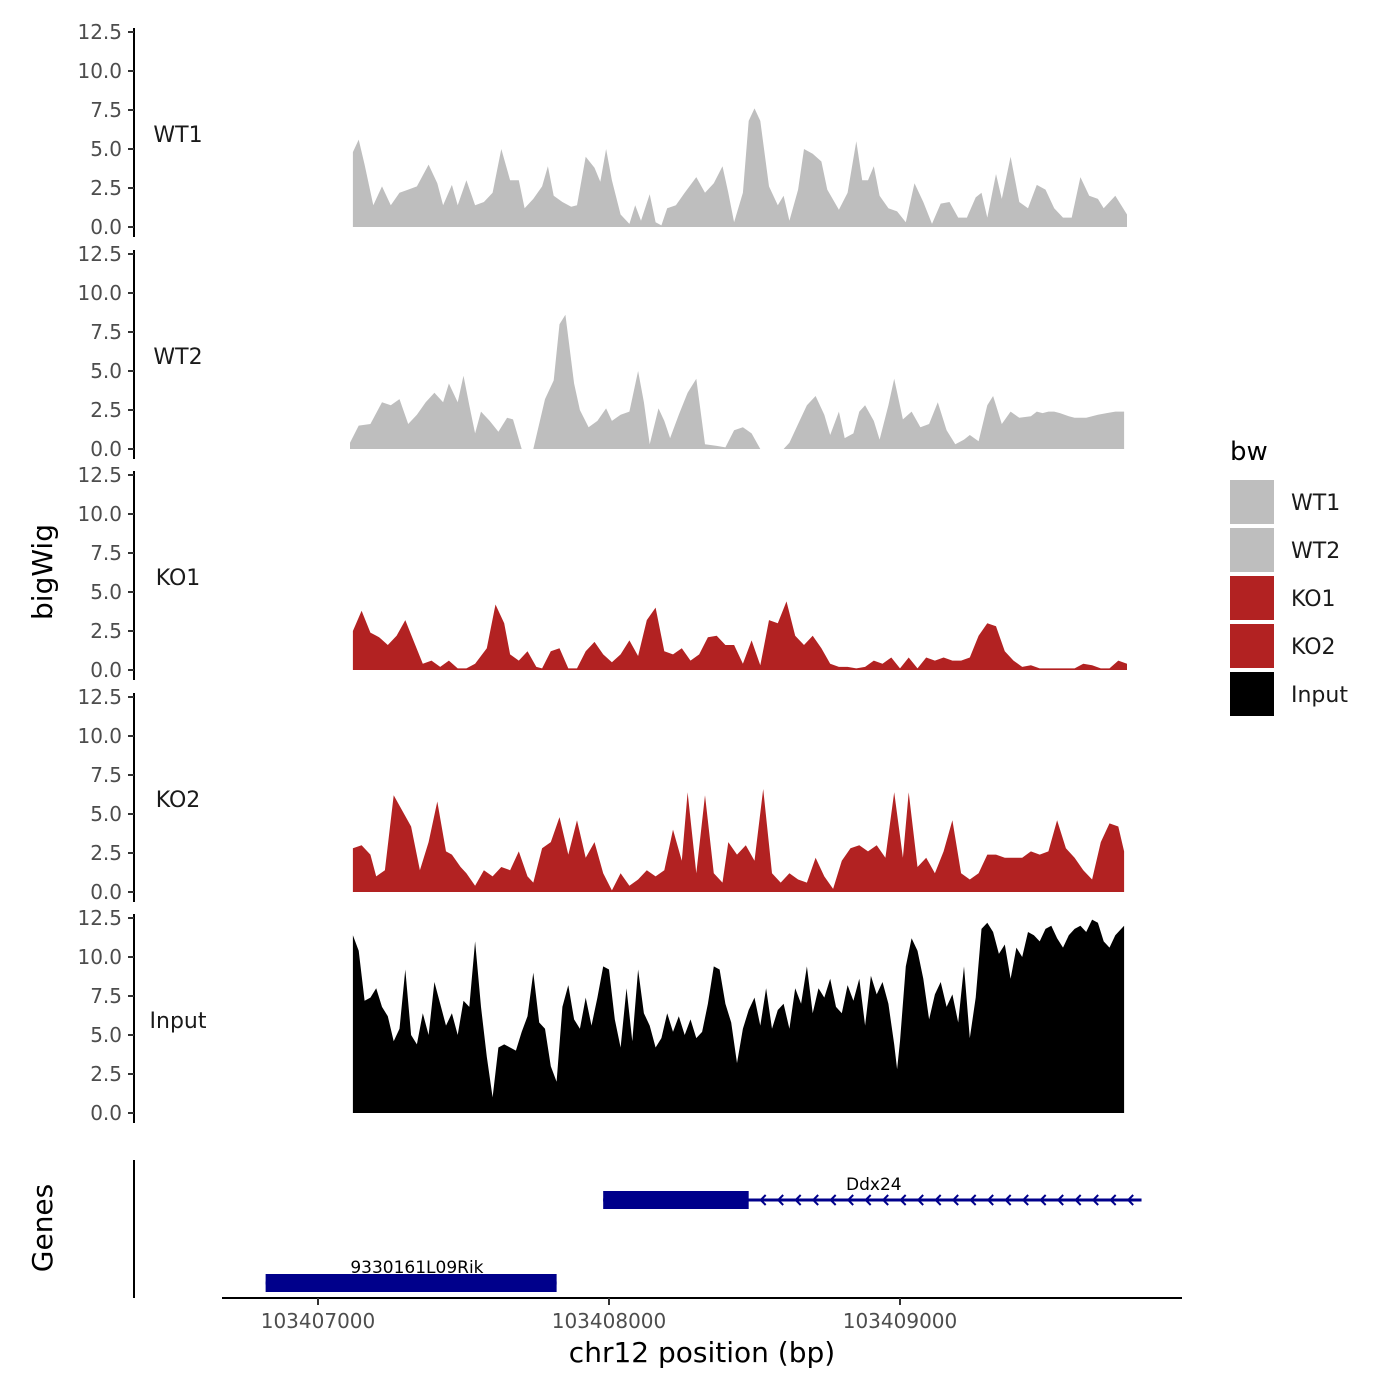  I want to click on x-axis: 103407000 103408000 103409000, so click(702, 1315).